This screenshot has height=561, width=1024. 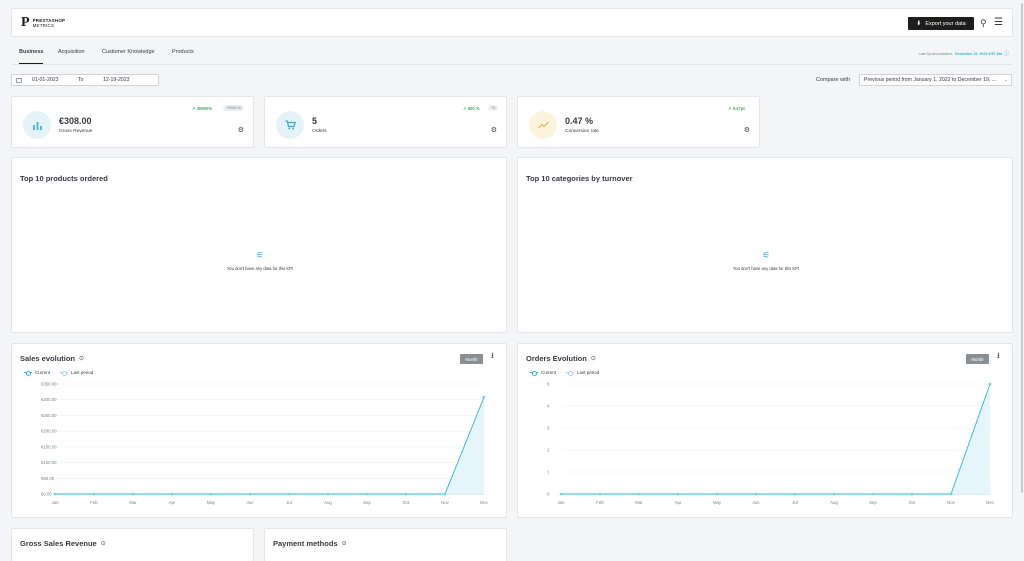 What do you see at coordinates (873, 502) in the screenshot?
I see `x-tick-label: Sep` at bounding box center [873, 502].